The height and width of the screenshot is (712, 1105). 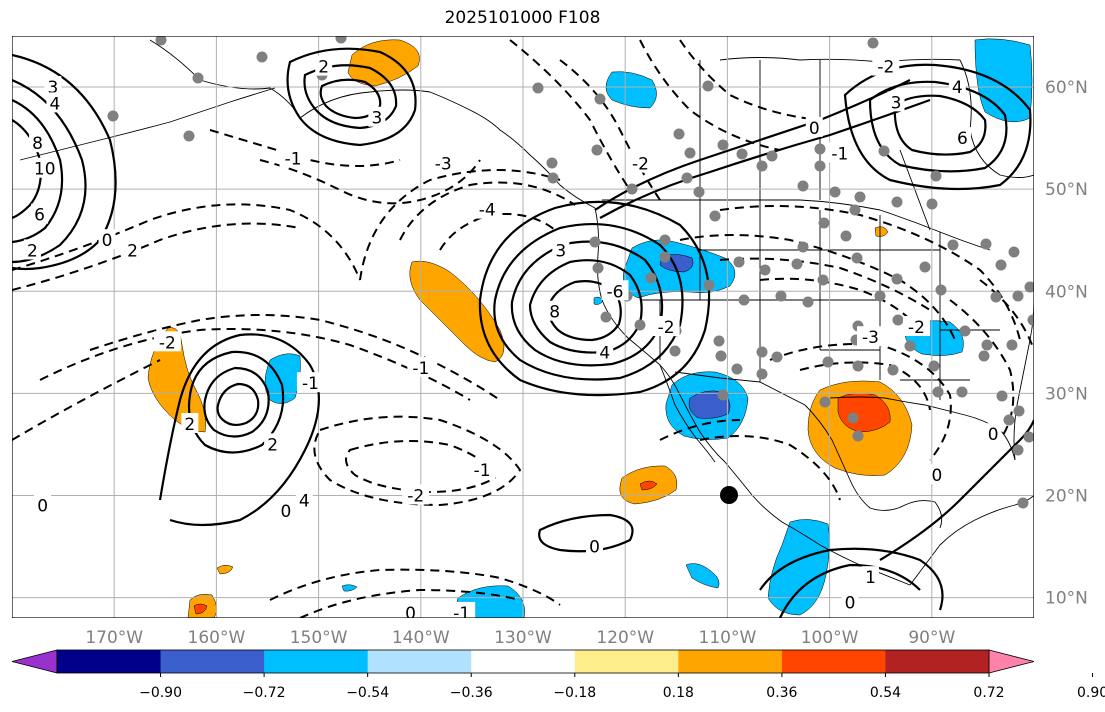 What do you see at coordinates (1066, 599) in the screenshot?
I see `lat-tick-label: 10°N` at bounding box center [1066, 599].